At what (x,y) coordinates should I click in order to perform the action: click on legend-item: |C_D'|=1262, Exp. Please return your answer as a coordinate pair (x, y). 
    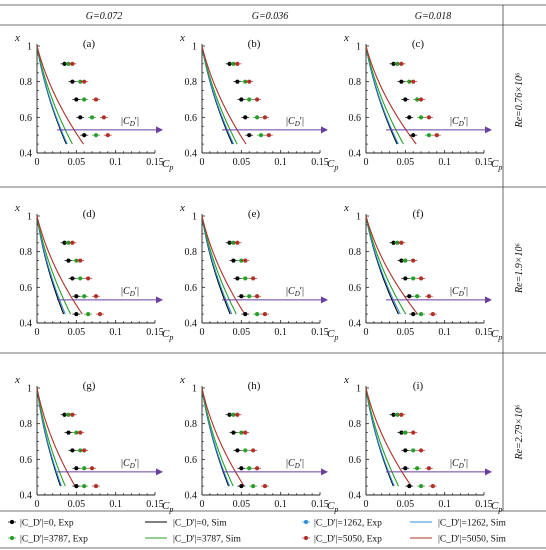
    Looking at the image, I should click on (342, 524).